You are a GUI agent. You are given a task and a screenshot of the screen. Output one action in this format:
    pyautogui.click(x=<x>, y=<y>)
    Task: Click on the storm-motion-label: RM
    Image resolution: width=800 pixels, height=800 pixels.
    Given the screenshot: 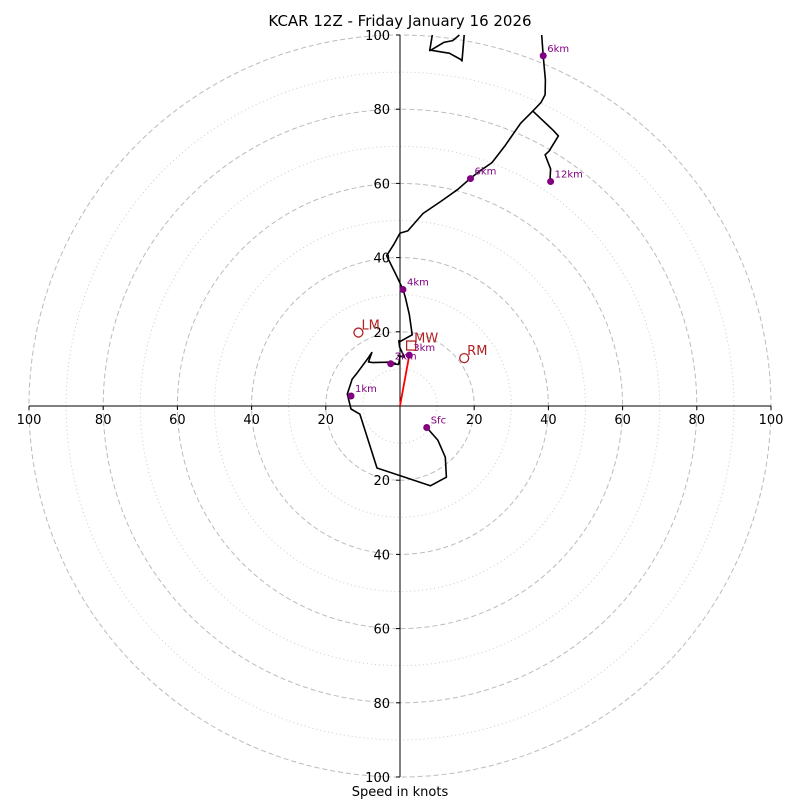 What is the action you would take?
    pyautogui.click(x=477, y=351)
    